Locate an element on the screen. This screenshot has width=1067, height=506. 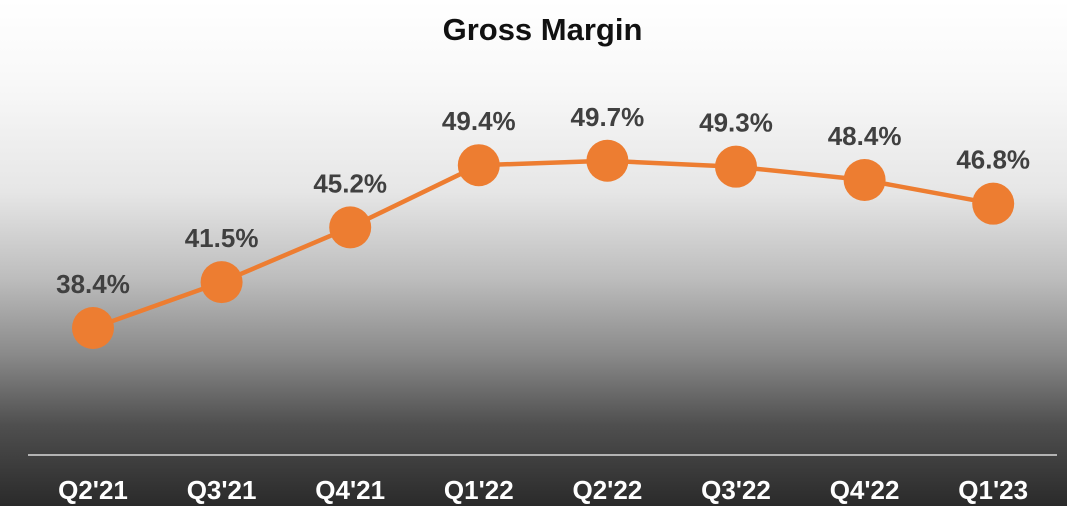
data-label: 38.4% is located at coordinates (93, 284).